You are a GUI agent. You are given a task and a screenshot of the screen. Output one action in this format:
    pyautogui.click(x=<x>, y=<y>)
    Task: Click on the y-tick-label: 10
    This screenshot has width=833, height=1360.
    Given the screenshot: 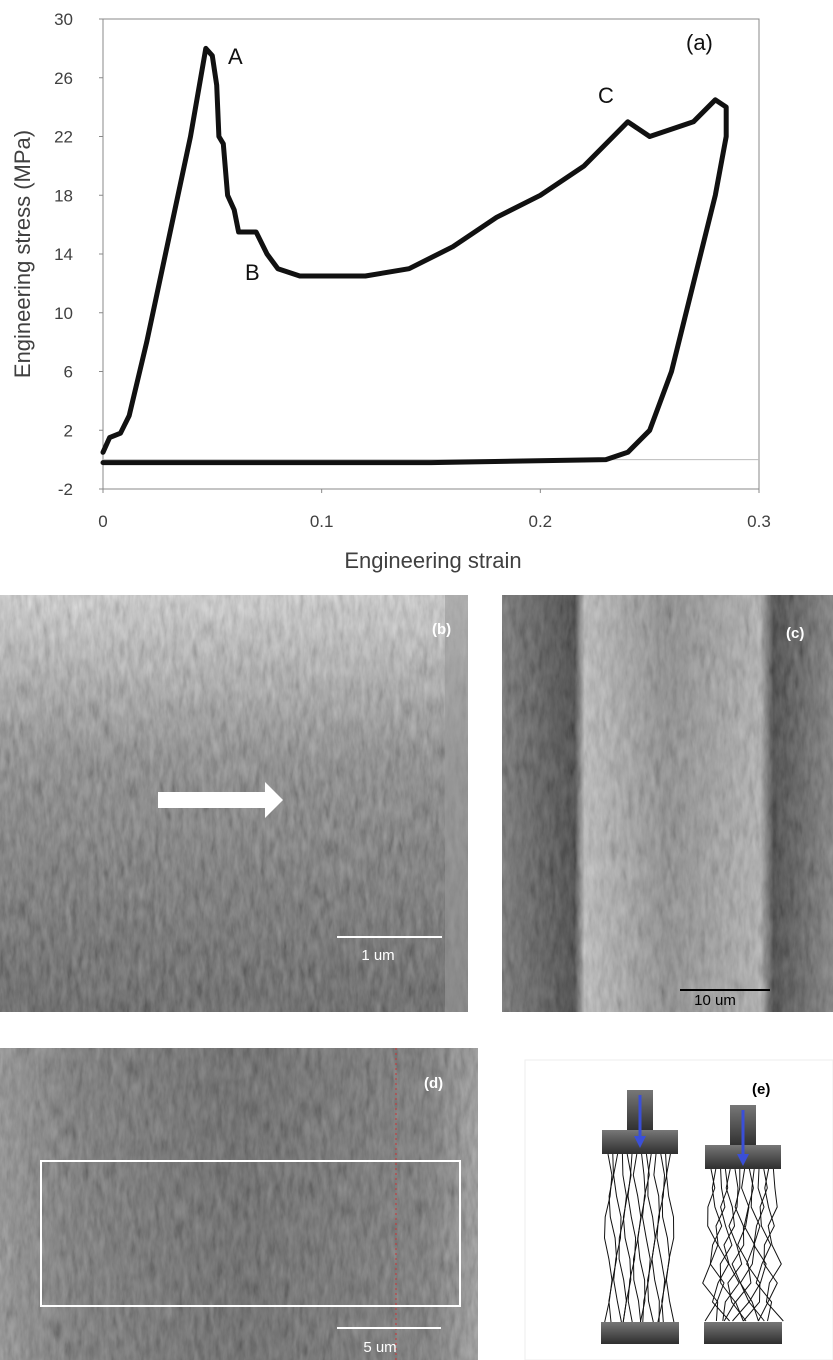 What is the action you would take?
    pyautogui.click(x=63, y=313)
    